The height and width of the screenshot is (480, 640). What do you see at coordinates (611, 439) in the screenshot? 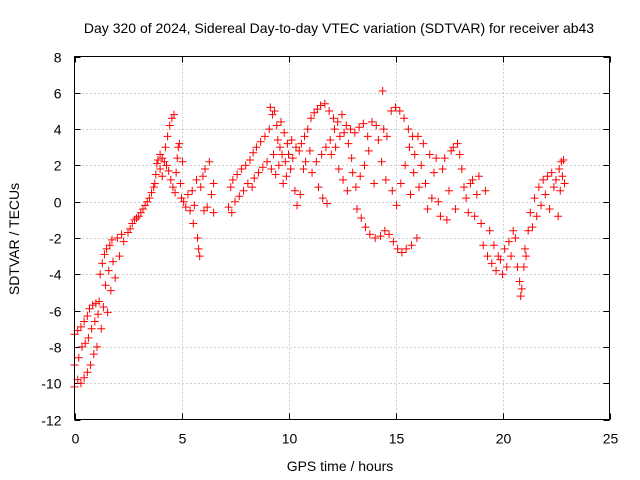
I see `x-tick-label: 25` at bounding box center [611, 439].